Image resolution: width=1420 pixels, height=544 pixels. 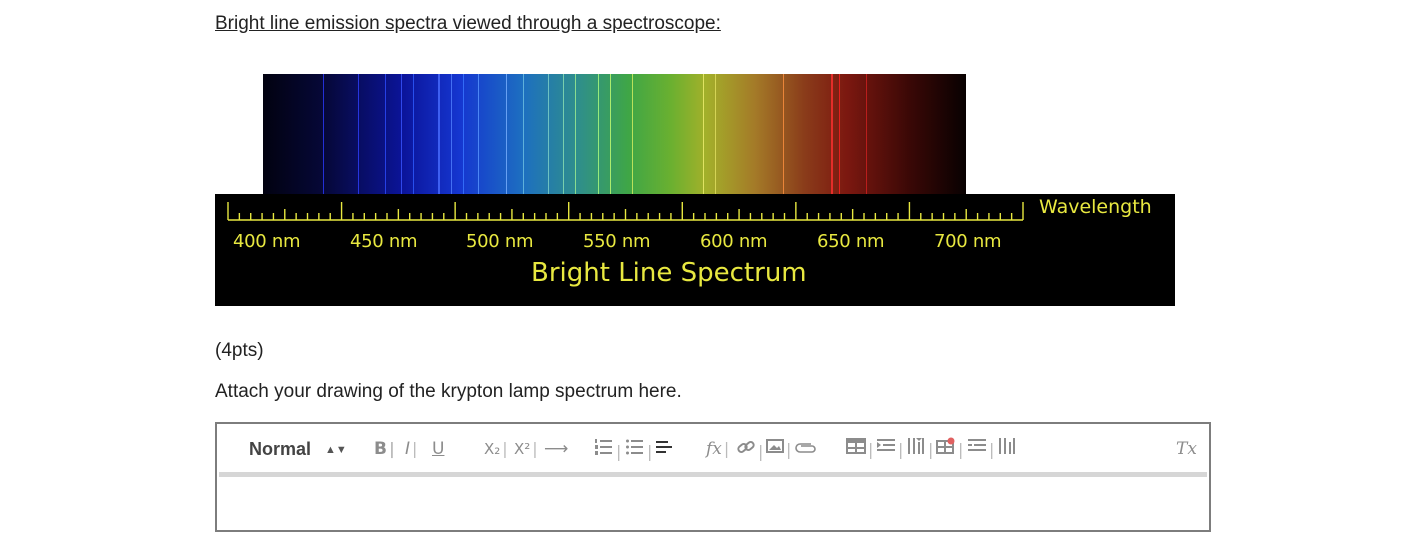 I want to click on align-left-icon, so click(x=664, y=447).